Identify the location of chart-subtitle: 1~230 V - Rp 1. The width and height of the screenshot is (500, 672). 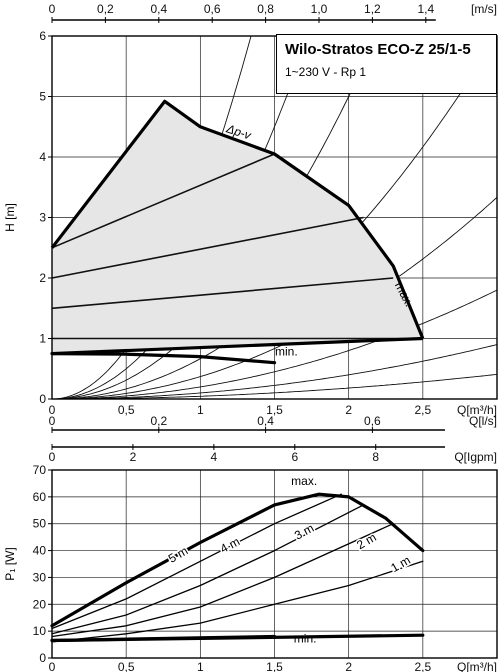
(326, 72).